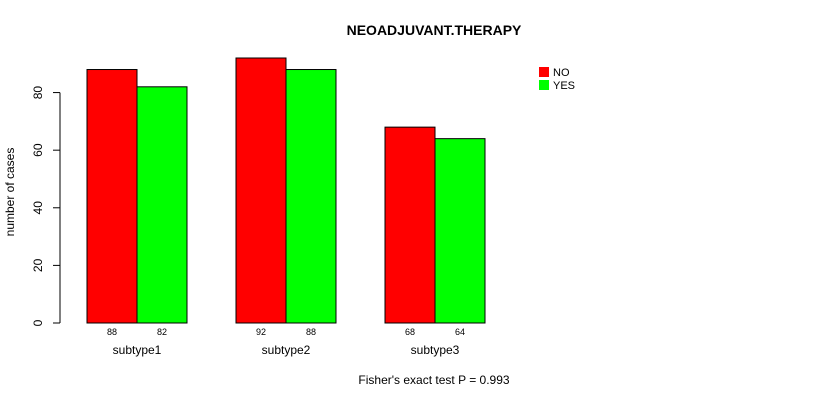  I want to click on y-tick-label-0: 0, so click(38, 322).